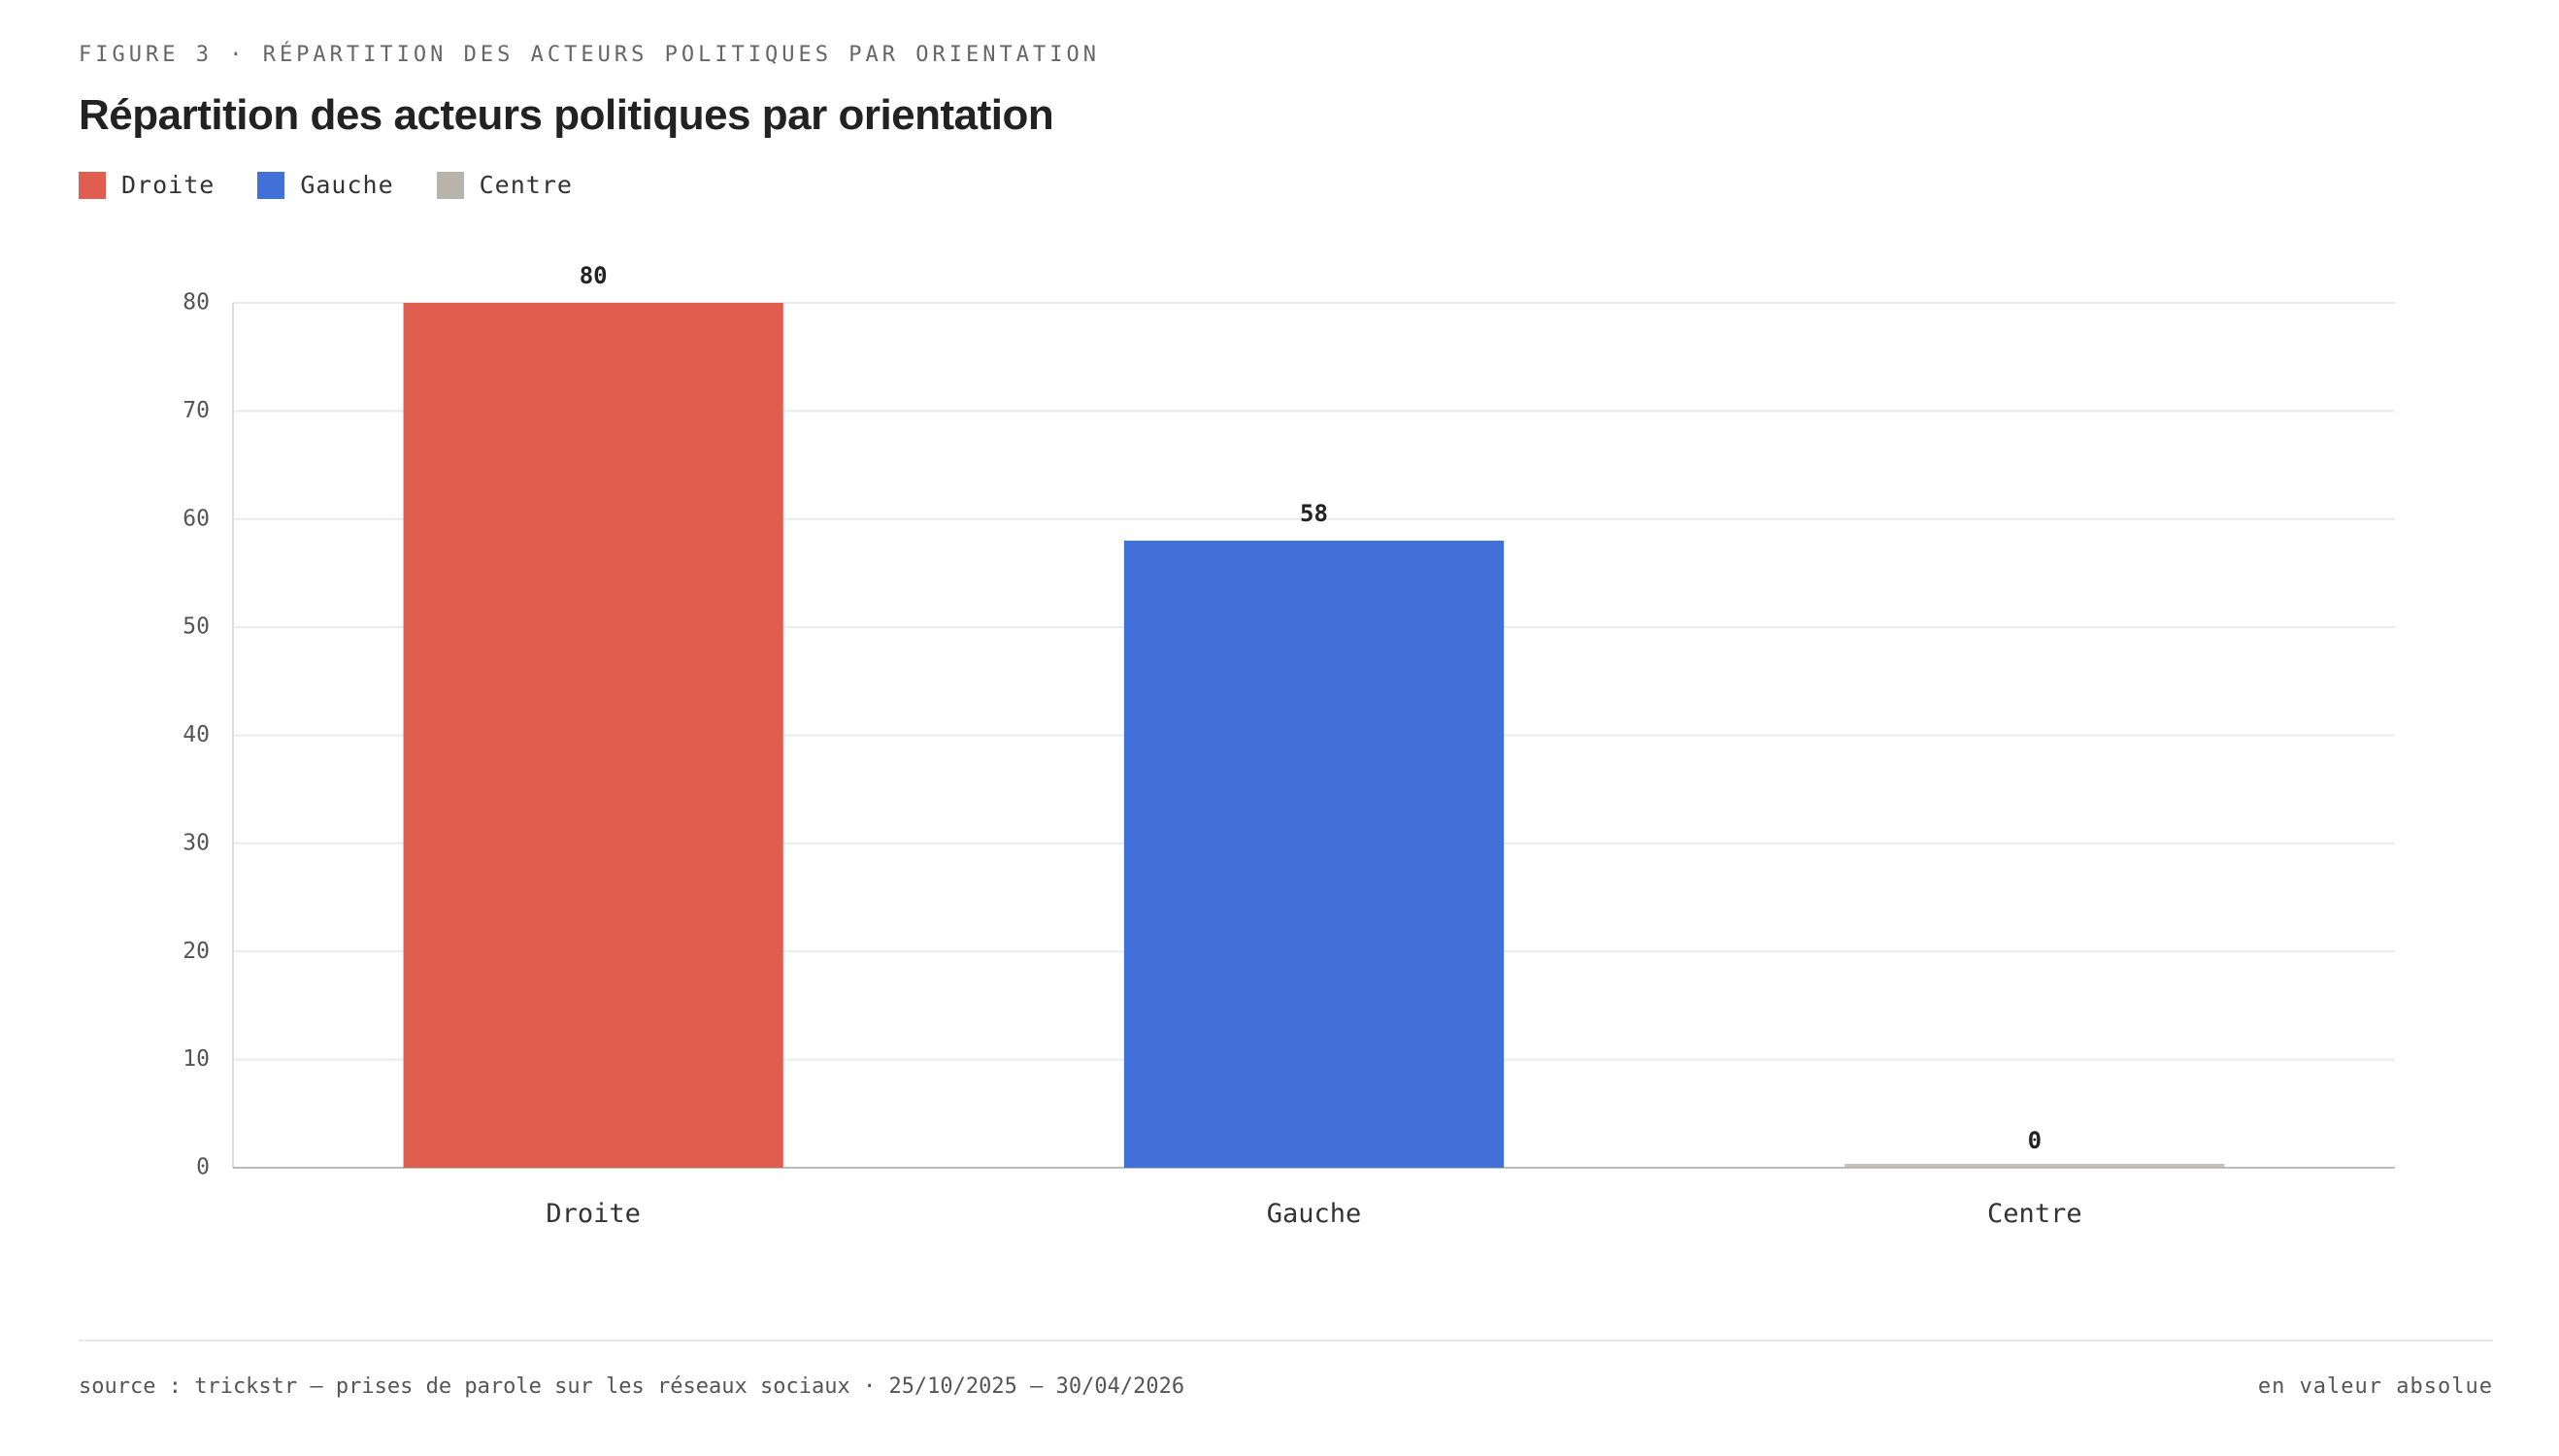 The height and width of the screenshot is (1456, 2559). I want to click on y-tick-label-80: 80, so click(196, 302).